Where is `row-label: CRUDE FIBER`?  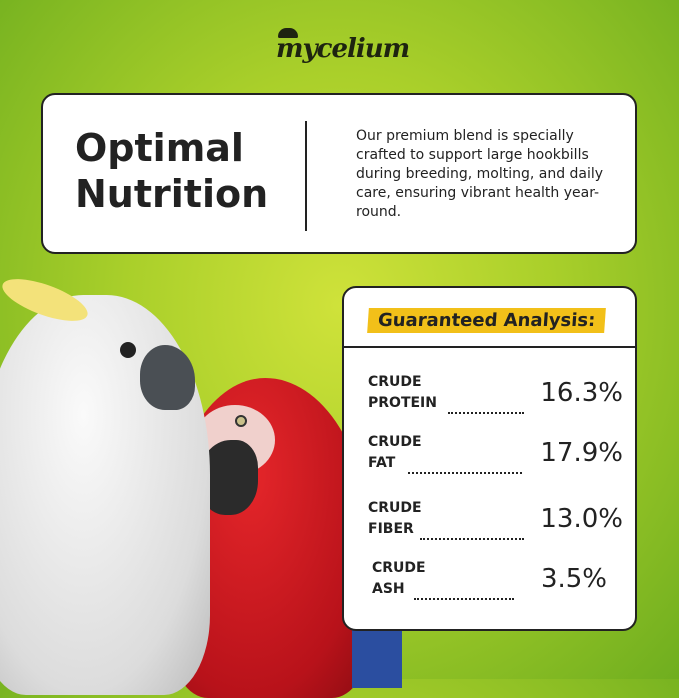
row-label: CRUDE FIBER is located at coordinates (395, 519).